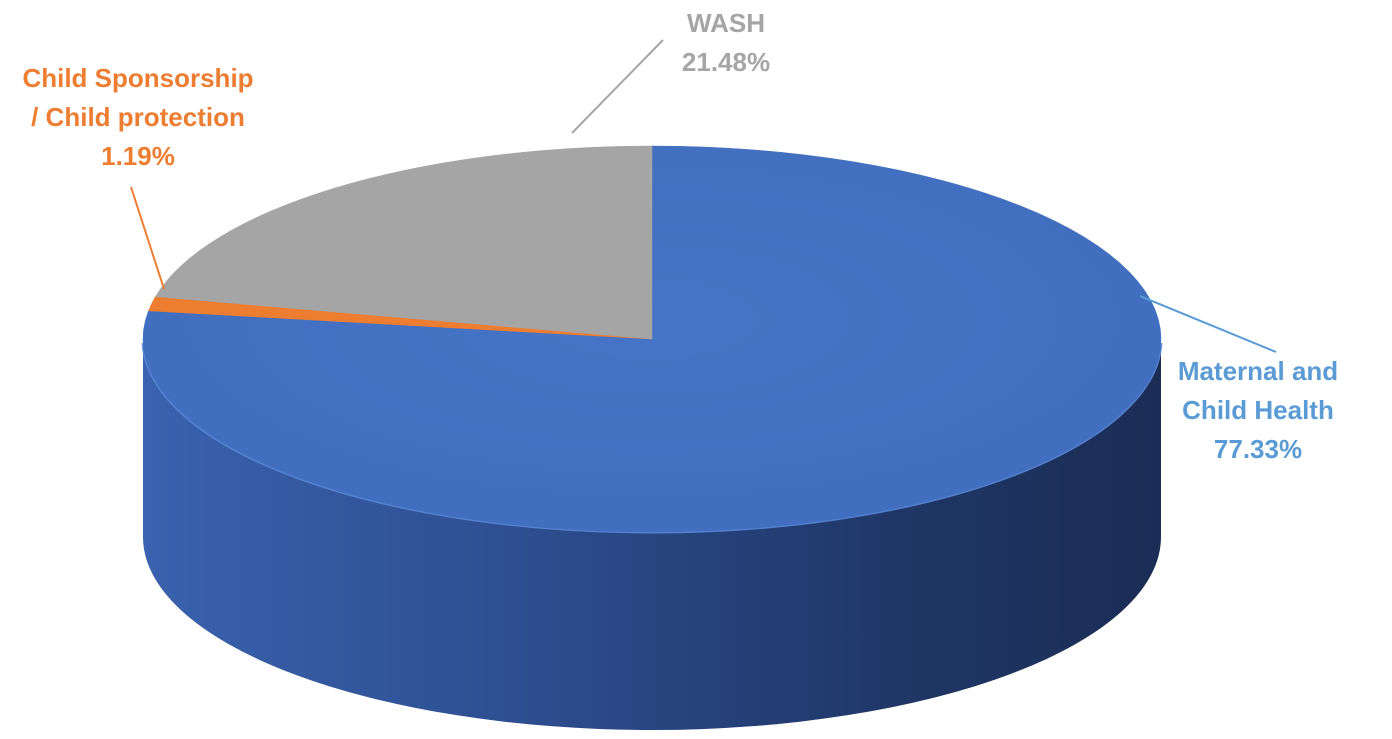 The width and height of the screenshot is (1392, 739). I want to click on data-label-1: Child Sponsorship / Child protection 1.19%, so click(137, 117).